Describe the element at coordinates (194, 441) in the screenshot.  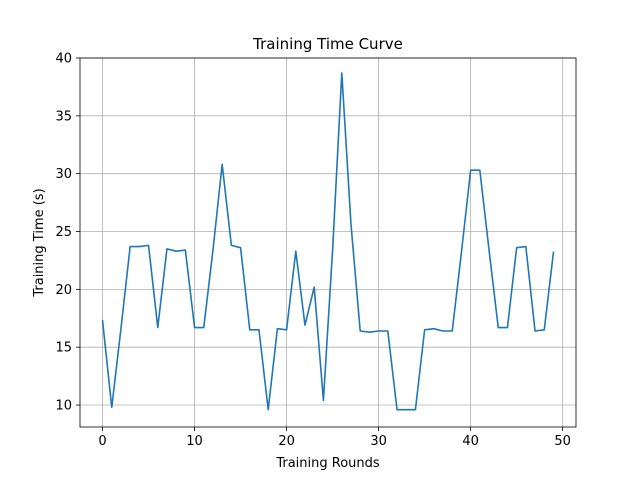
I see `x-tick-label: 10` at that location.